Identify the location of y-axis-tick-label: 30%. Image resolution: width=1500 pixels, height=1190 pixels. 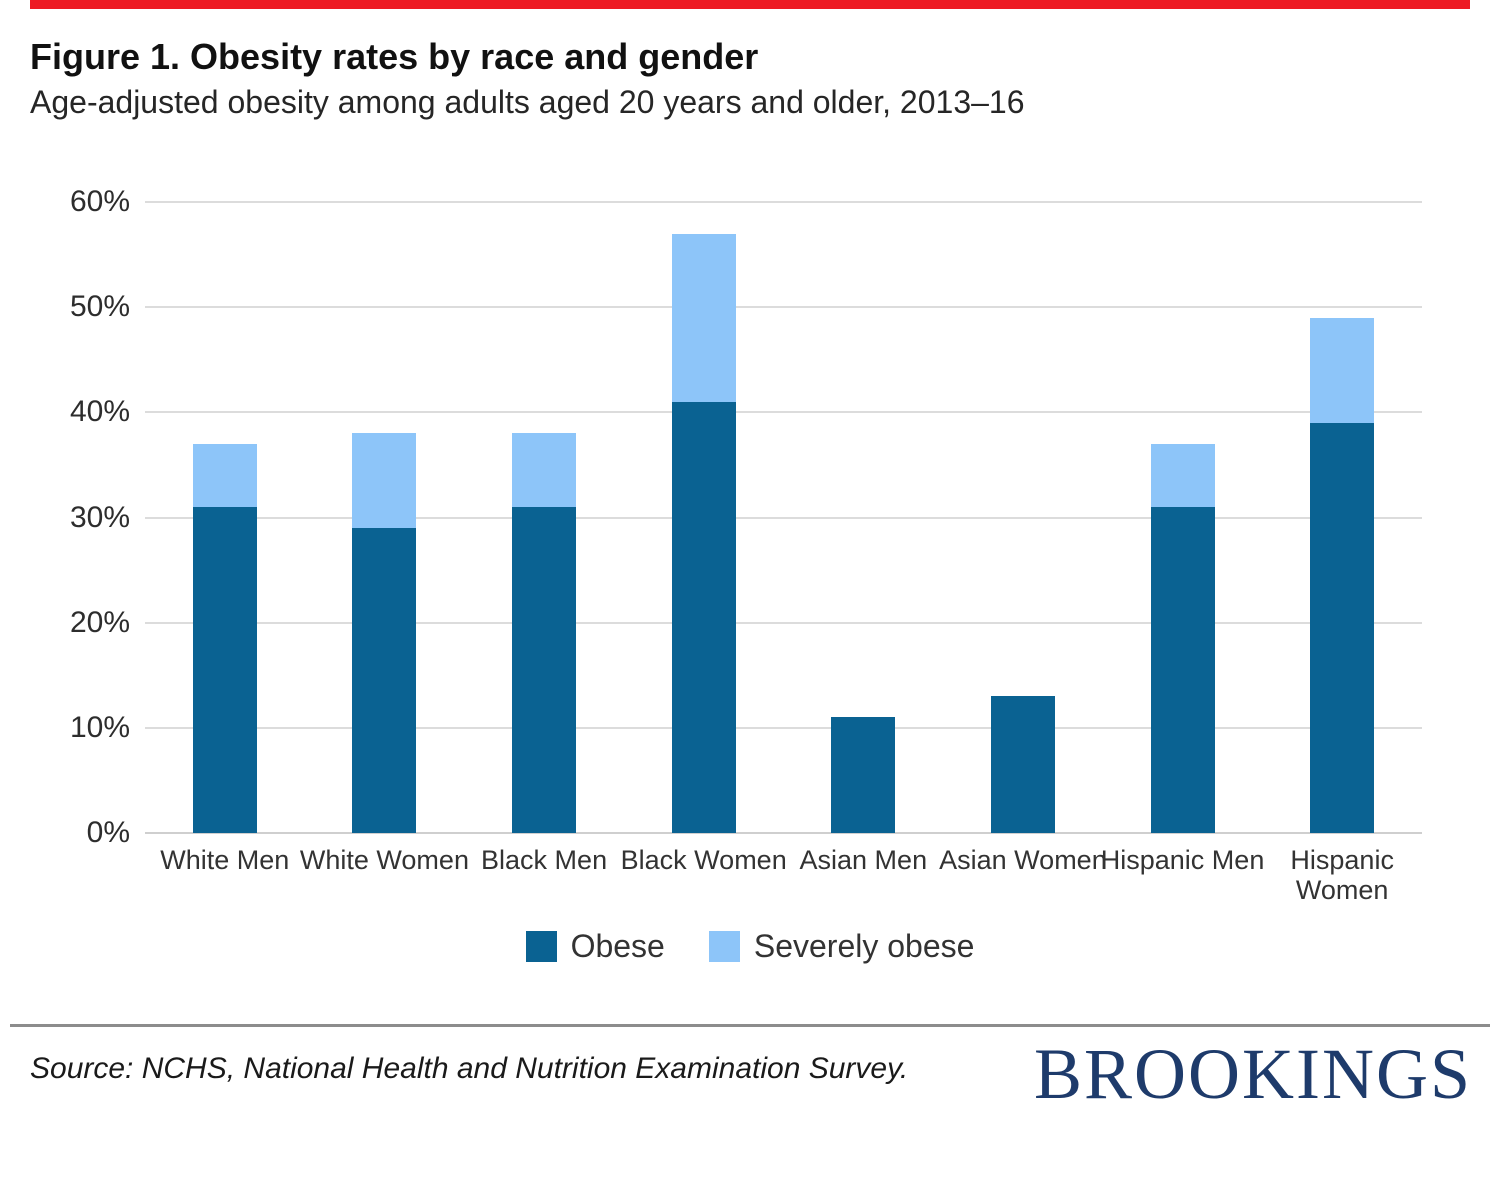
(99, 517).